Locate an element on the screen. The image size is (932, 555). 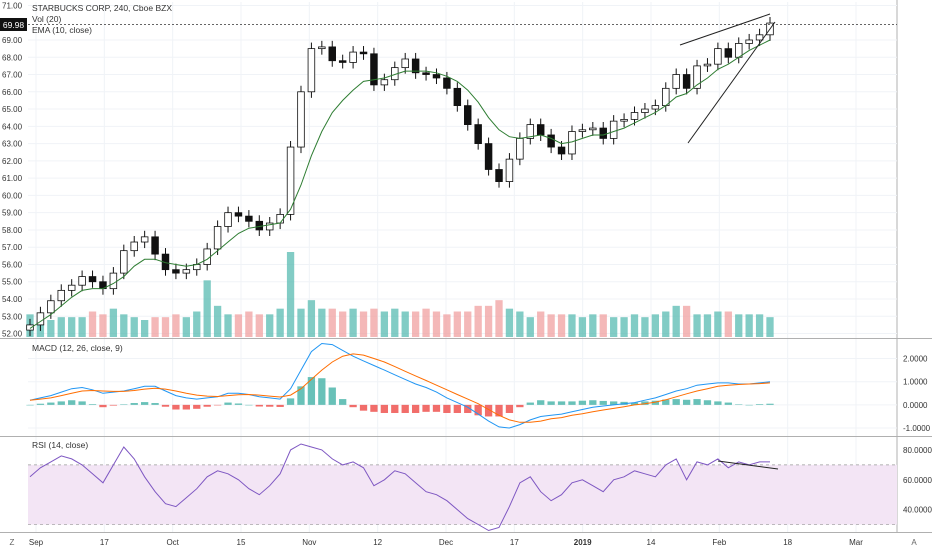
corner-label-left: Z is located at coordinates (12, 542).